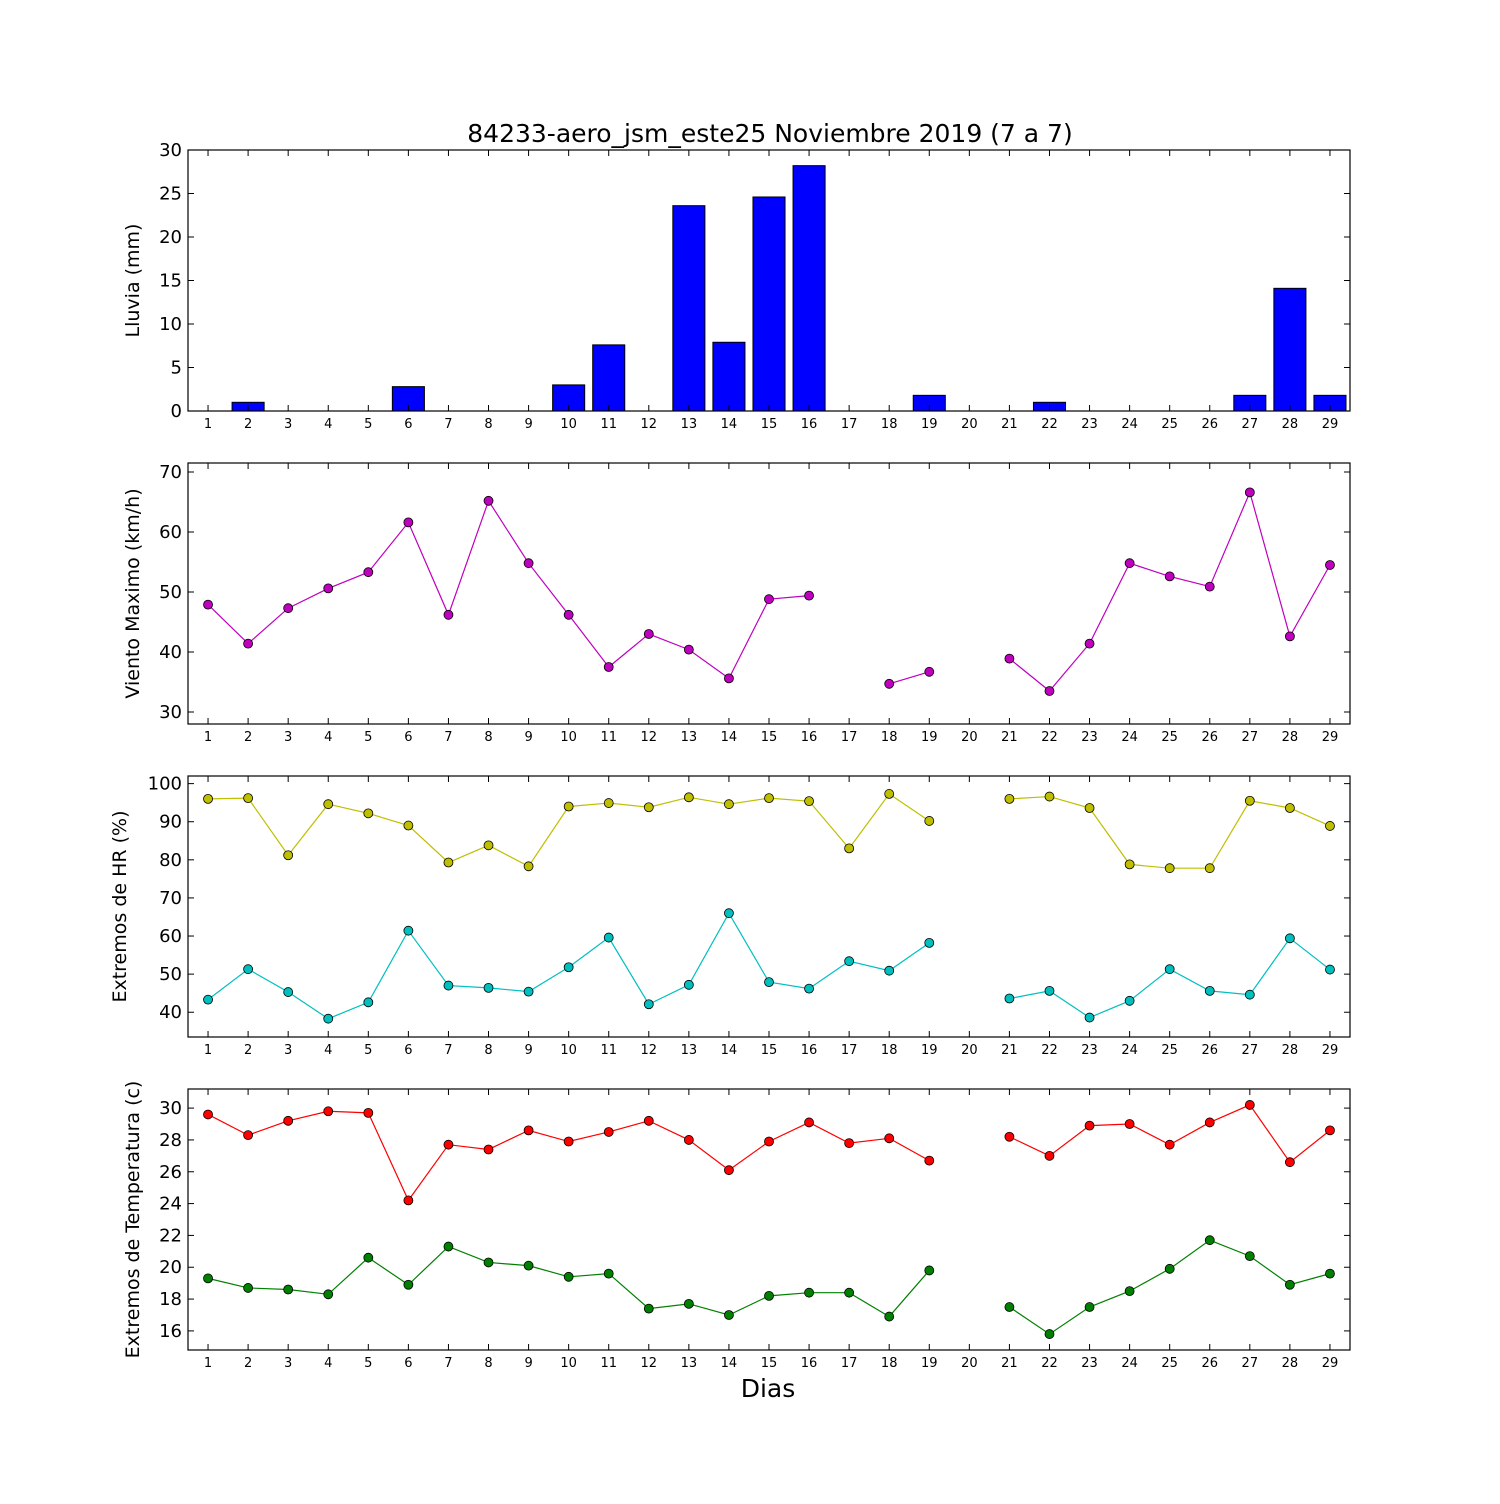 The image size is (1500, 1504). What do you see at coordinates (528, 1050) in the screenshot?
I see `x-tick-label: 9` at bounding box center [528, 1050].